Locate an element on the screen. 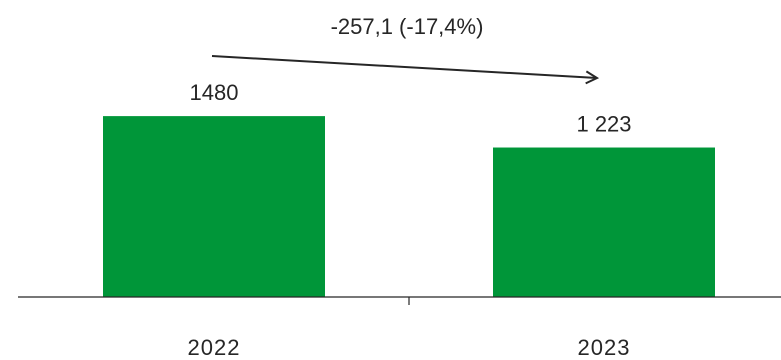 This screenshot has width=781, height=360. data-label-2022: 1480 is located at coordinates (214, 92).